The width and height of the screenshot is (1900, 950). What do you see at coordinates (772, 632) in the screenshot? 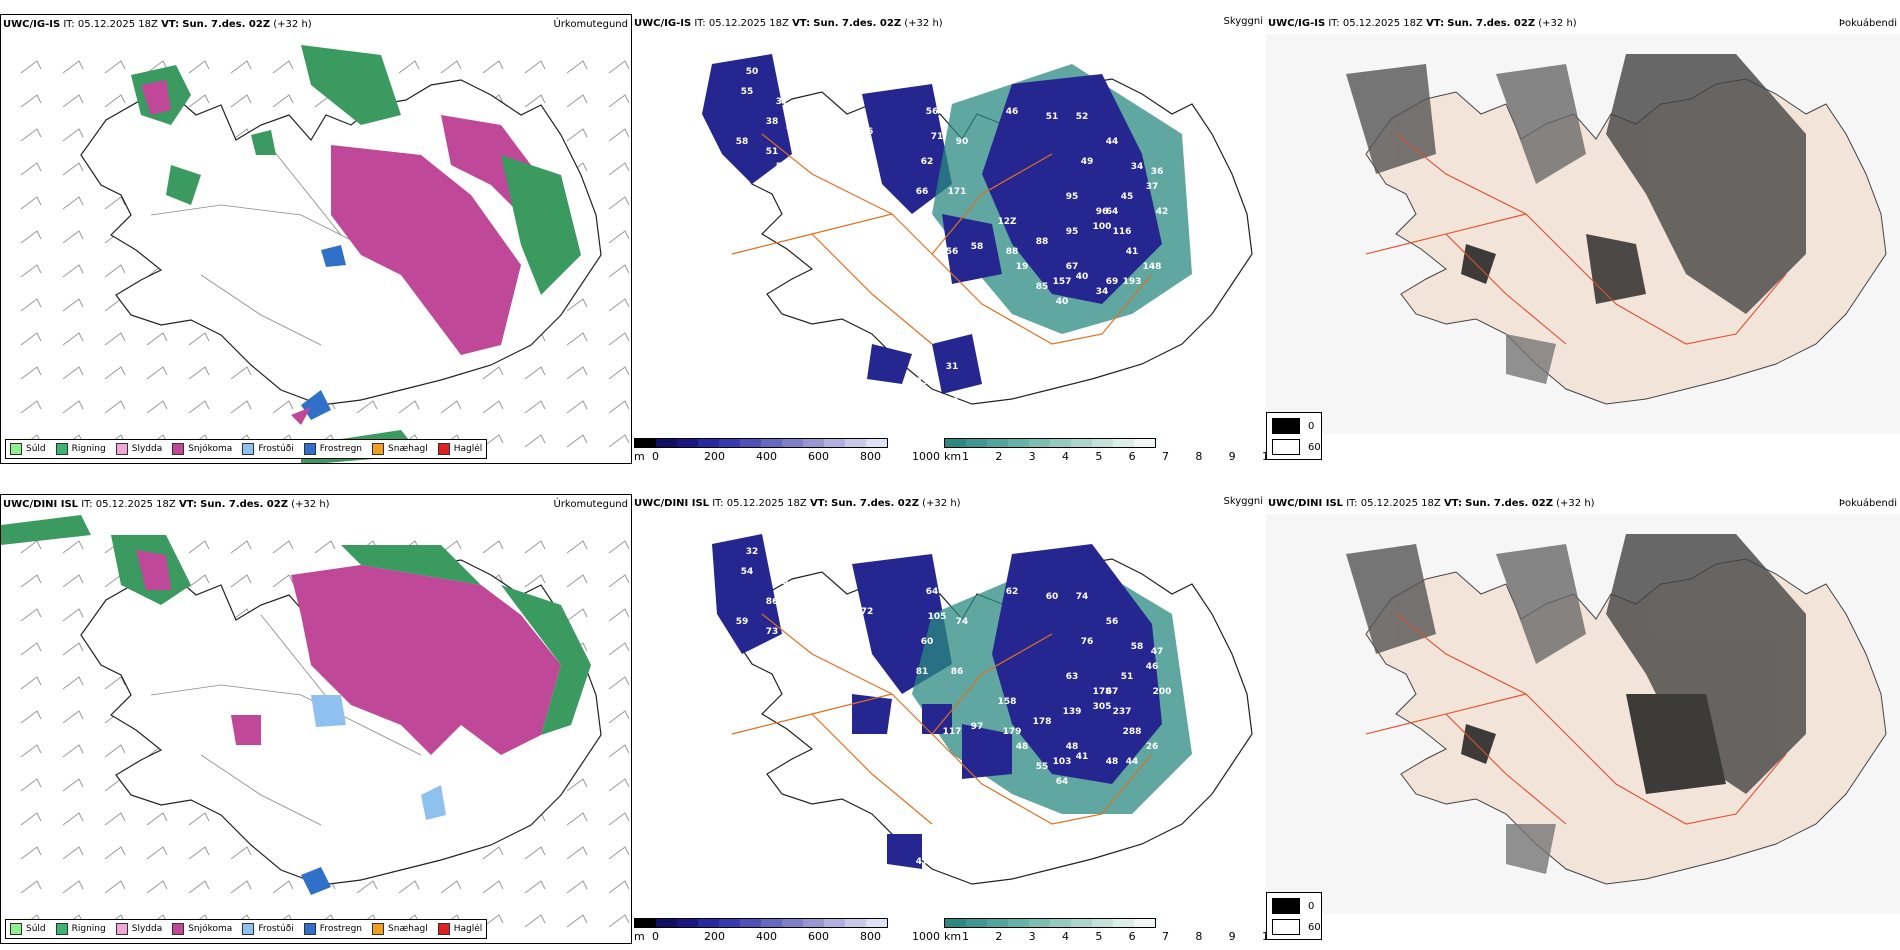
I see `visibility-value-label: 73` at bounding box center [772, 632].